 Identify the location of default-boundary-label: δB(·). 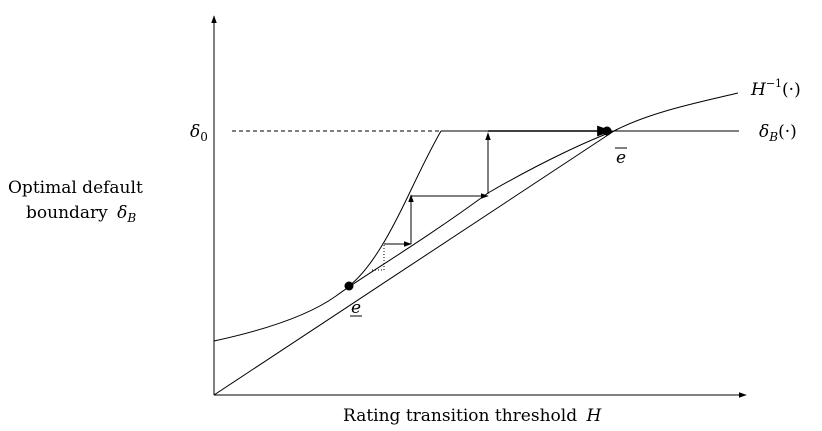
(778, 133).